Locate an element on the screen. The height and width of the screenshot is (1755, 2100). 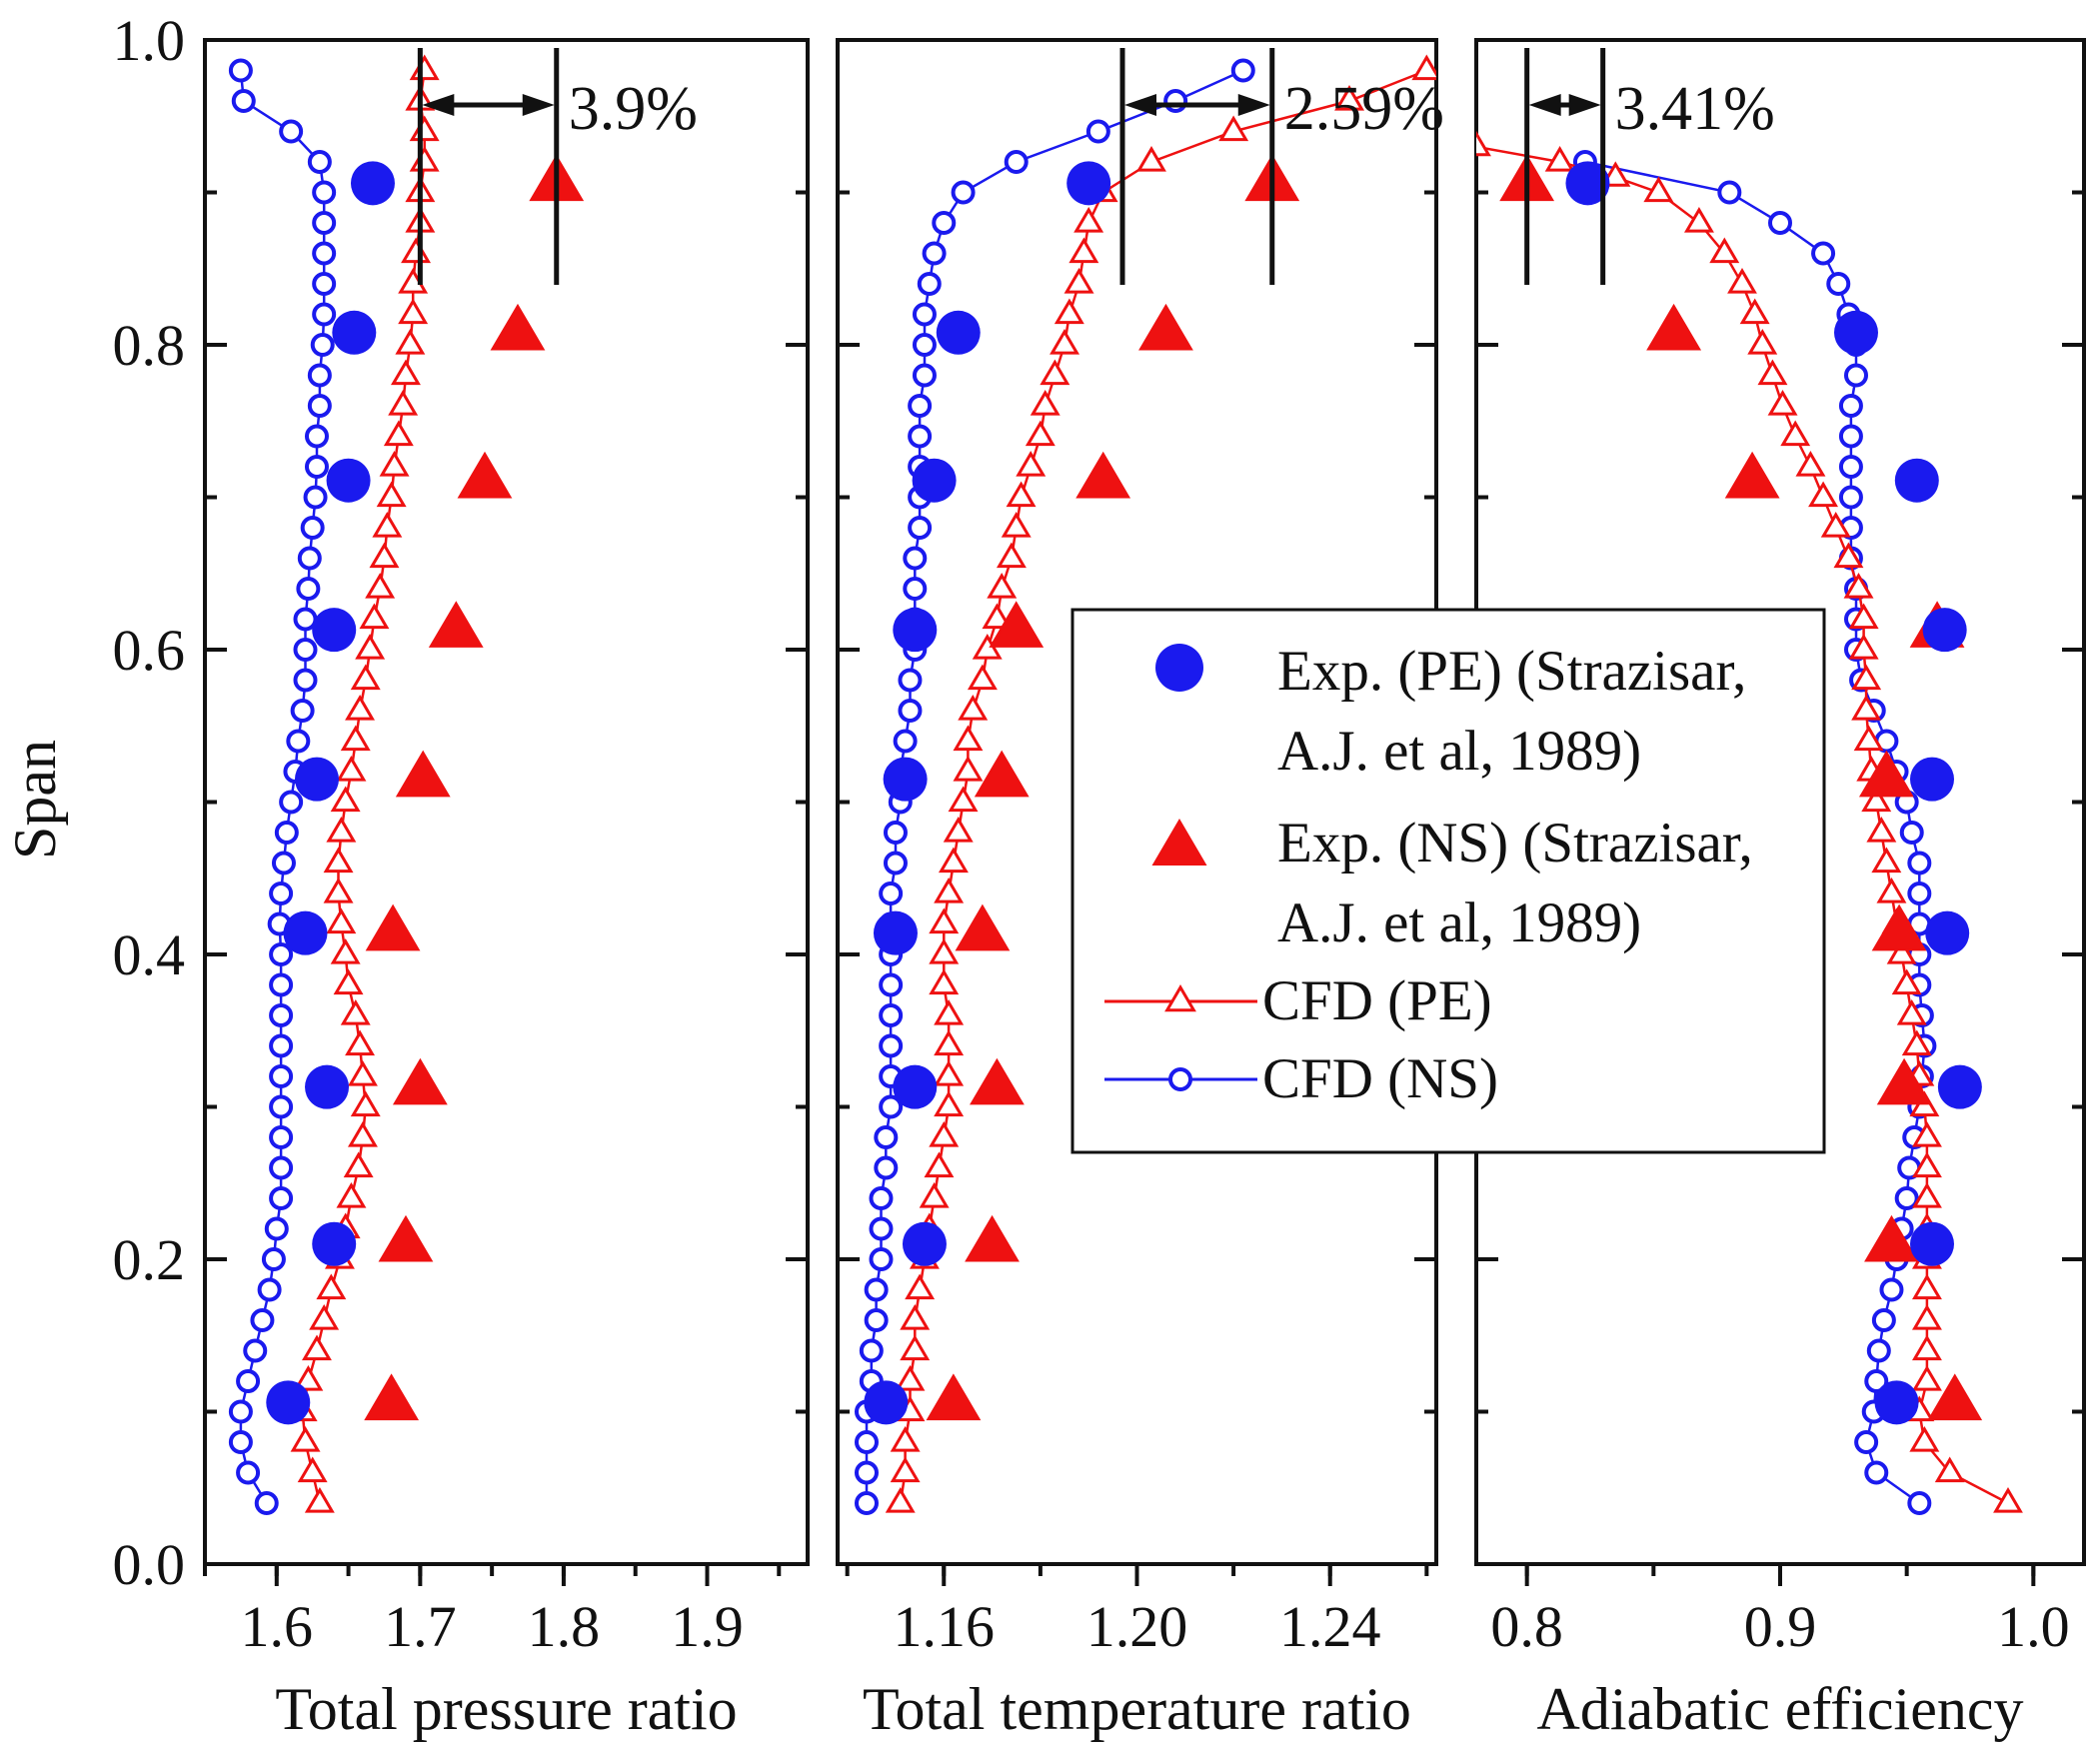
percent-annotation: 3.41% is located at coordinates (1649, 166).